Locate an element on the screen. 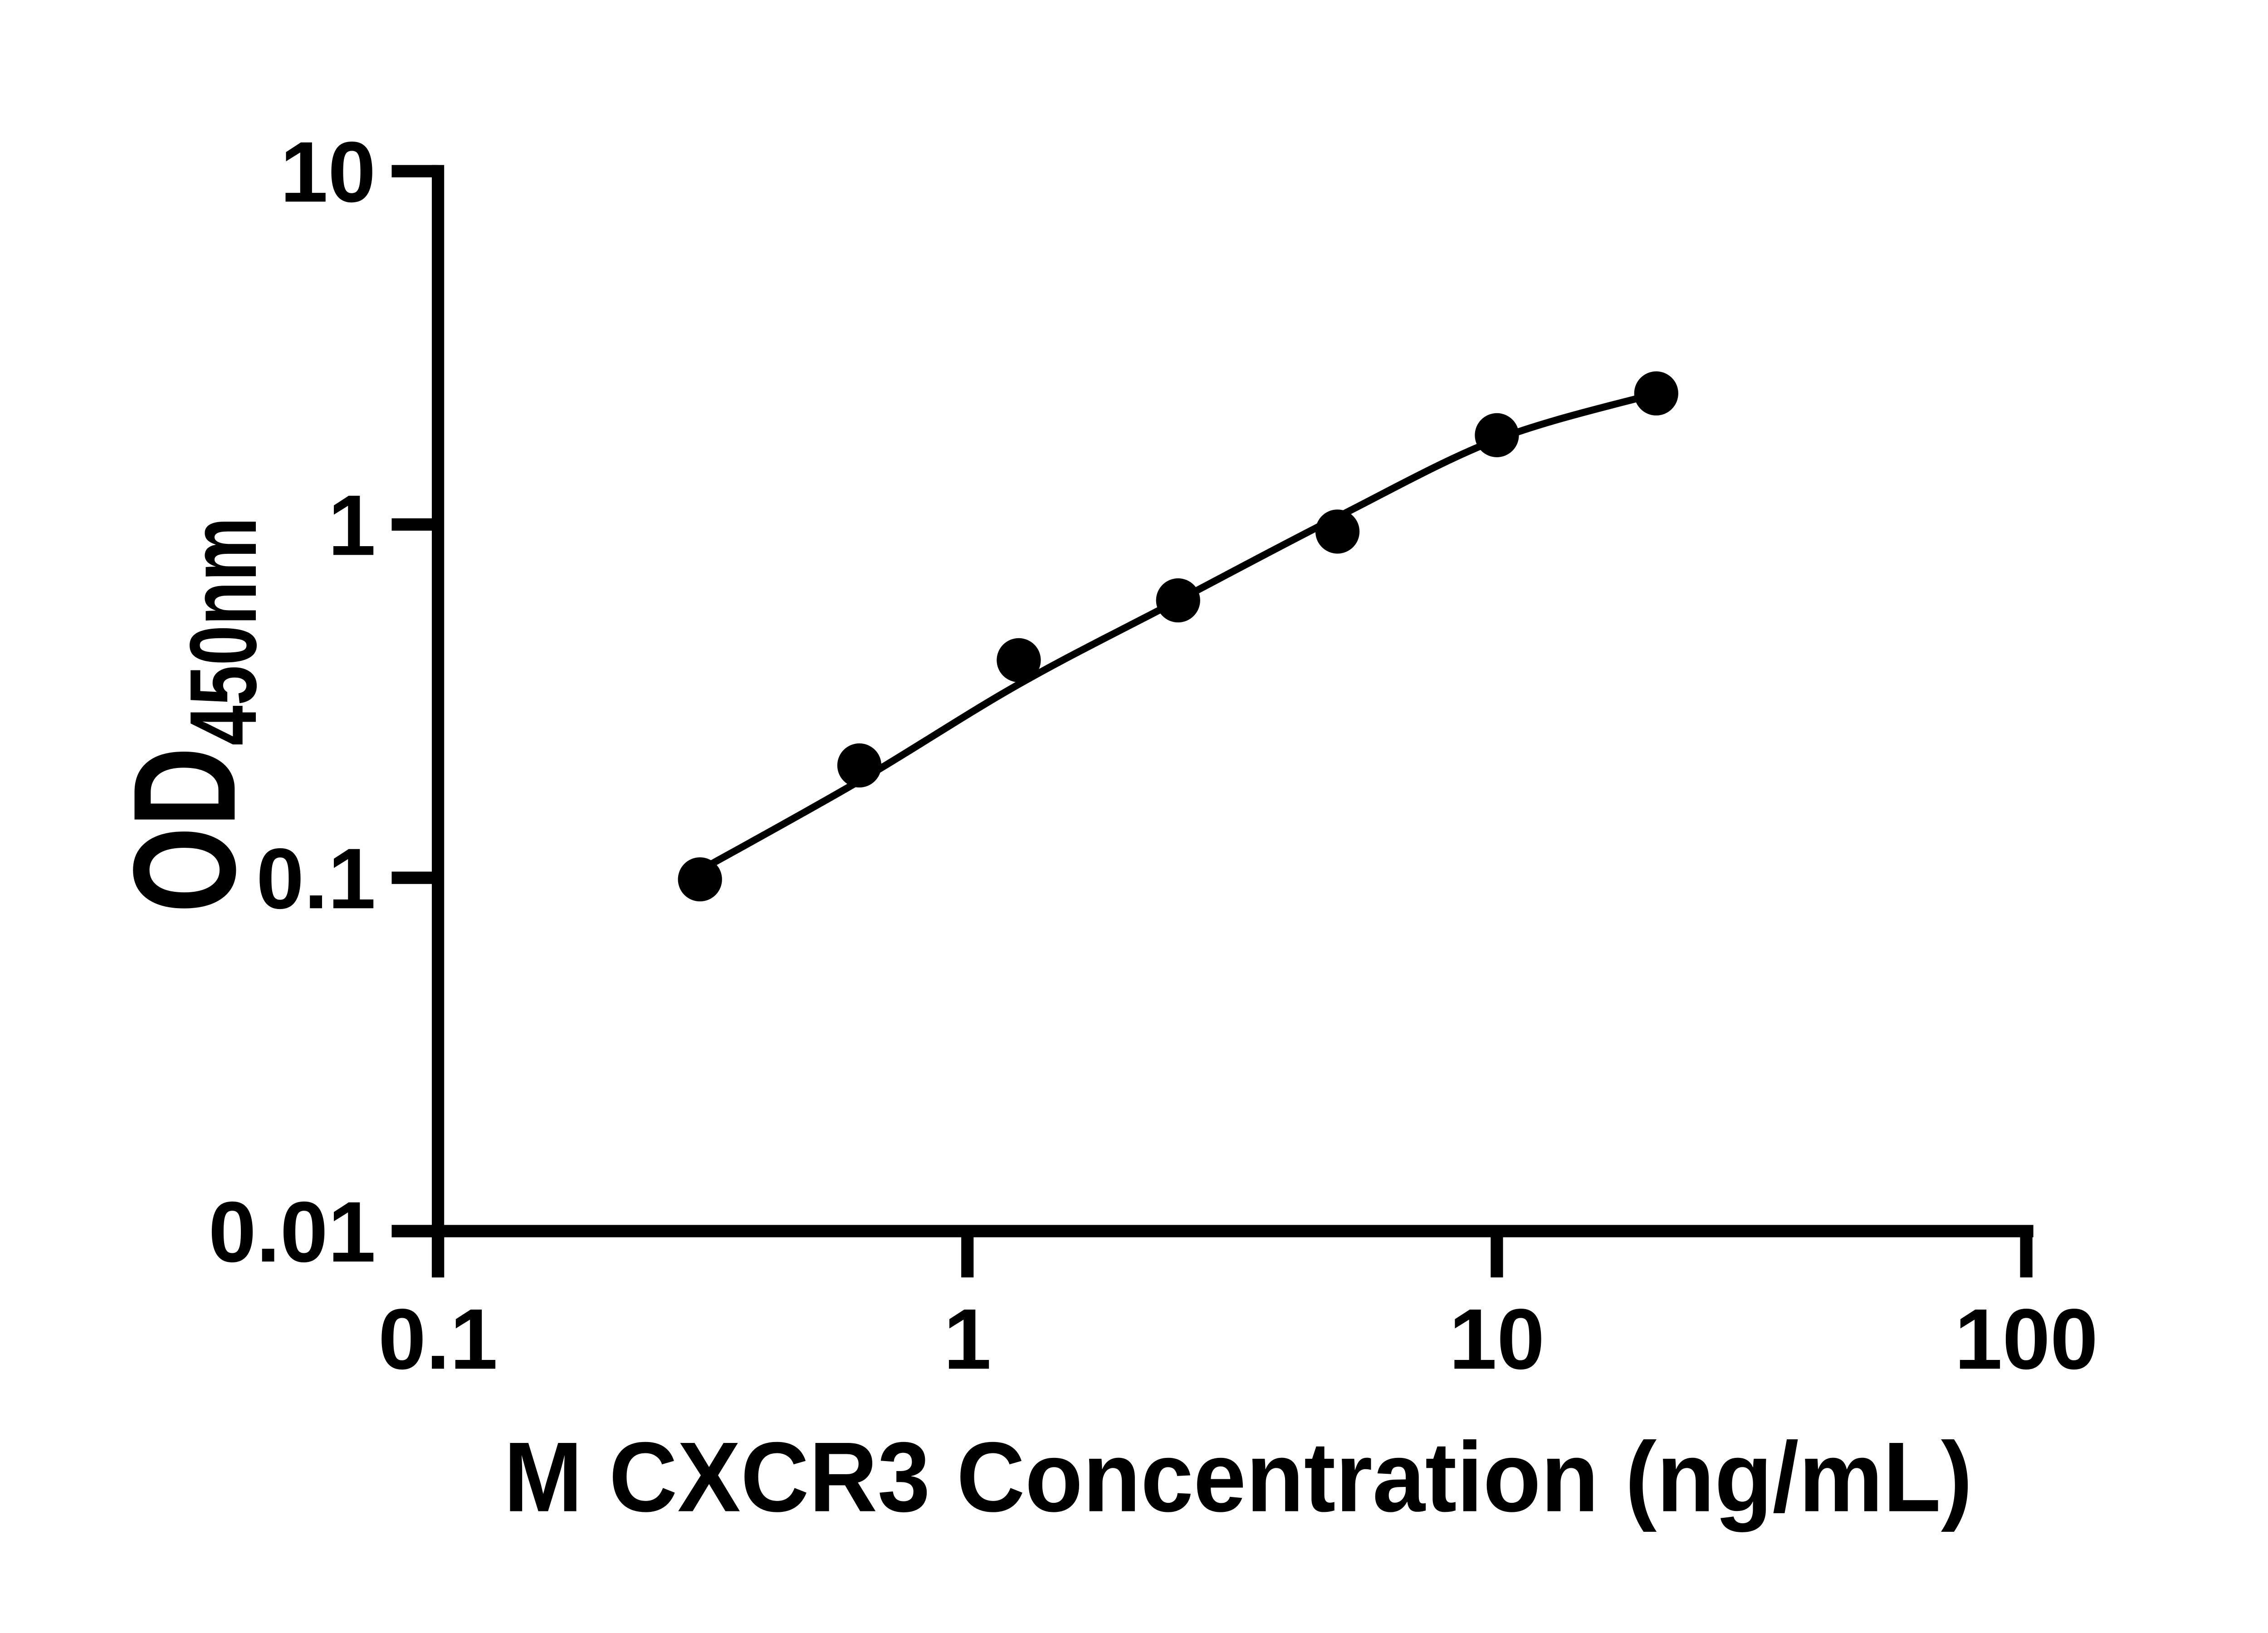  y-axis-title-main: OD is located at coordinates (185, 830).